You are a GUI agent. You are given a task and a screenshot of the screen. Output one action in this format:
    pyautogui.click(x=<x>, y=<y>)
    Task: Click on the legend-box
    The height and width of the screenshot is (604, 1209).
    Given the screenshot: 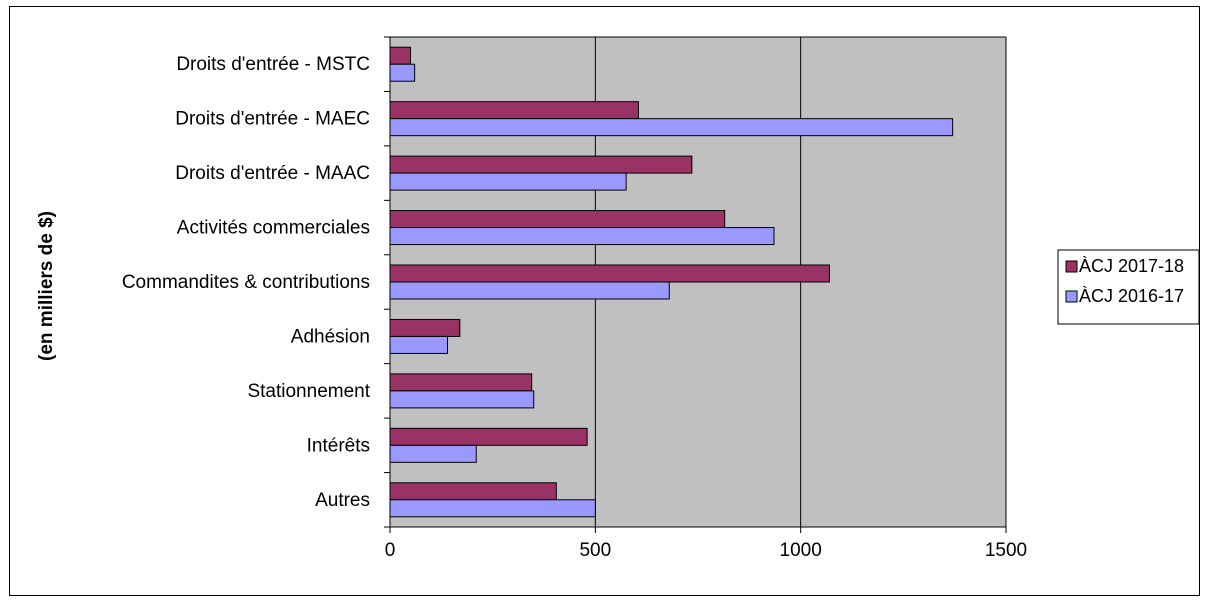 What is the action you would take?
    pyautogui.click(x=1128, y=287)
    